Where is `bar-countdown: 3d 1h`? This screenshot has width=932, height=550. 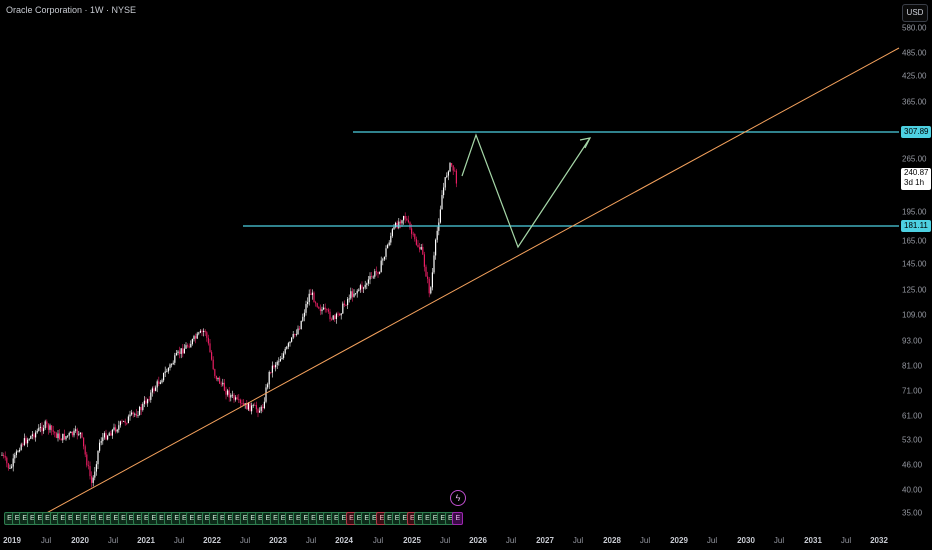
bar-countdown: 3d 1h is located at coordinates (914, 182).